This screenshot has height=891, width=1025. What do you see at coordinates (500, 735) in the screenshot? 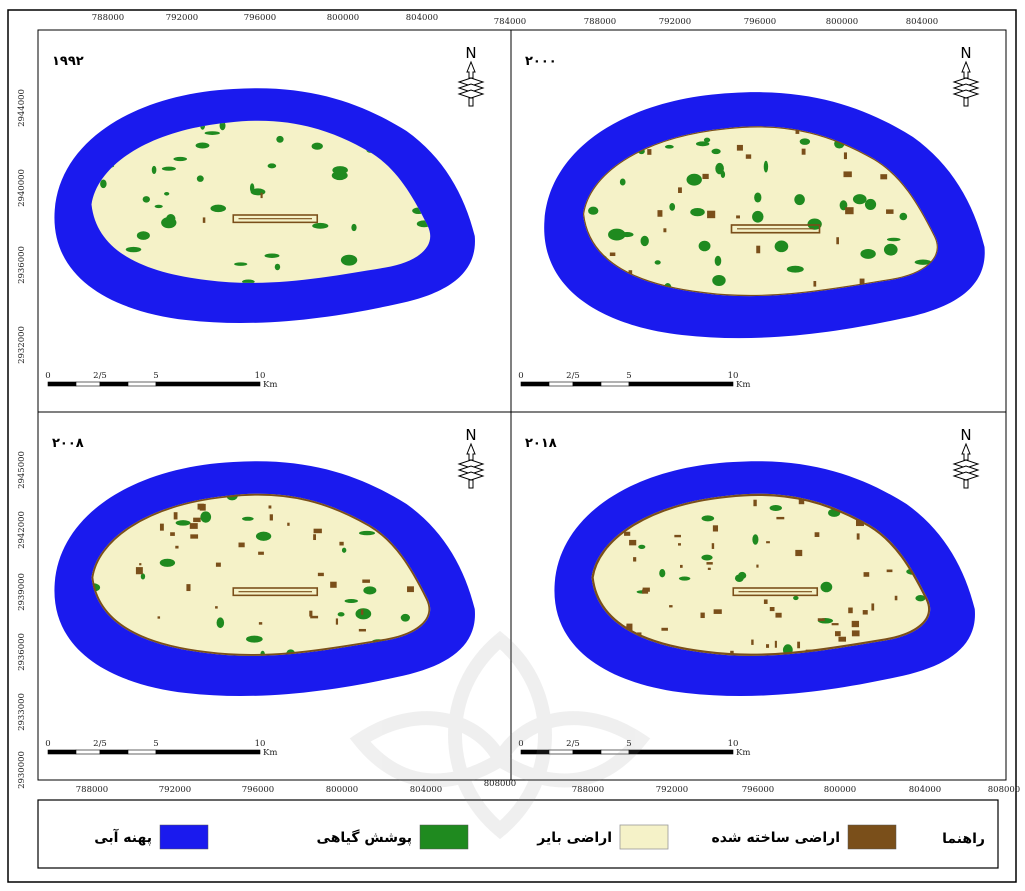
I see `watermark` at bounding box center [500, 735].